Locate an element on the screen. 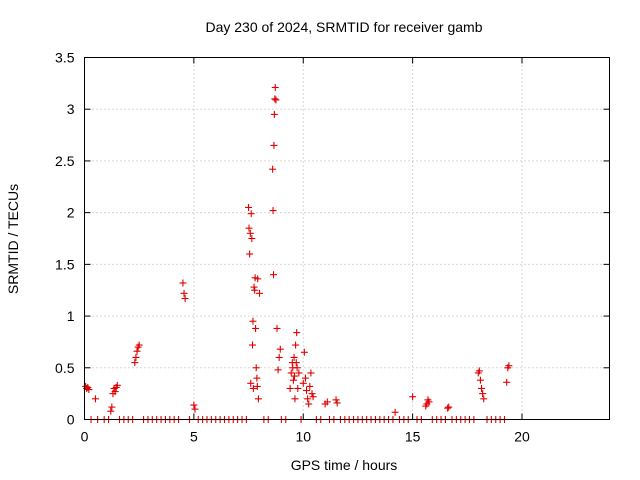 Image resolution: width=640 pixels, height=480 pixels. x-axis-label: GPS time / hours is located at coordinates (344, 465).